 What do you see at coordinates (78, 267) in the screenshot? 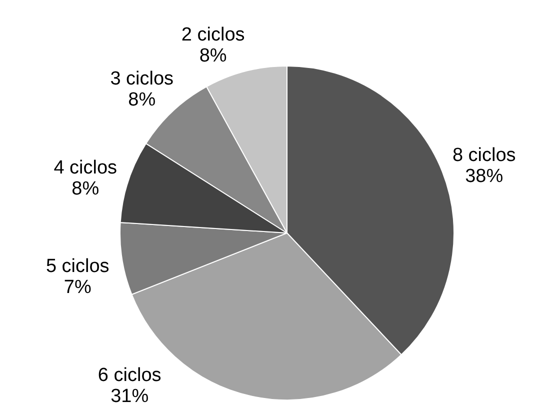
I see `slice-label: 5 ciclos` at bounding box center [78, 267].